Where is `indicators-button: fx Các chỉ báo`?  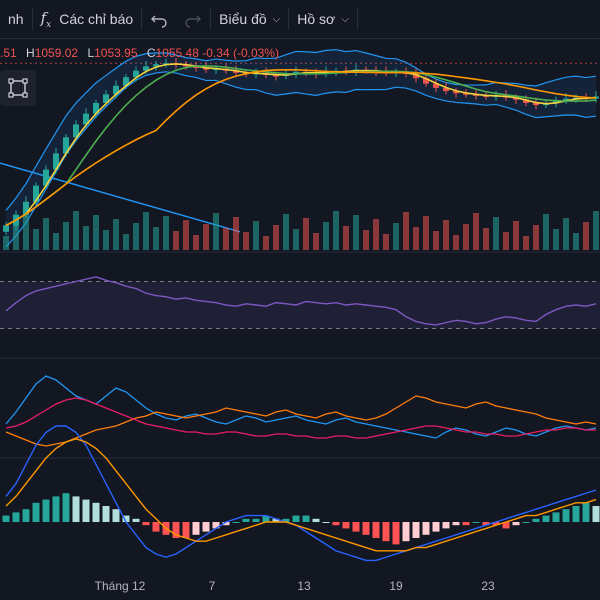 indicators-button: fx Các chỉ báo is located at coordinates (87, 19).